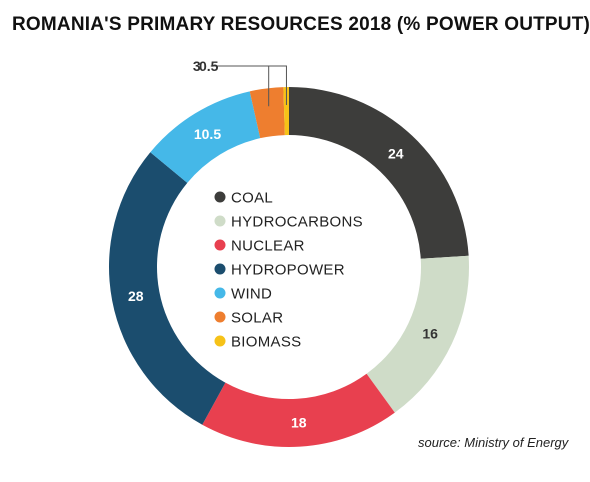  What do you see at coordinates (286, 111) in the screenshot?
I see `segment-biomass` at bounding box center [286, 111].